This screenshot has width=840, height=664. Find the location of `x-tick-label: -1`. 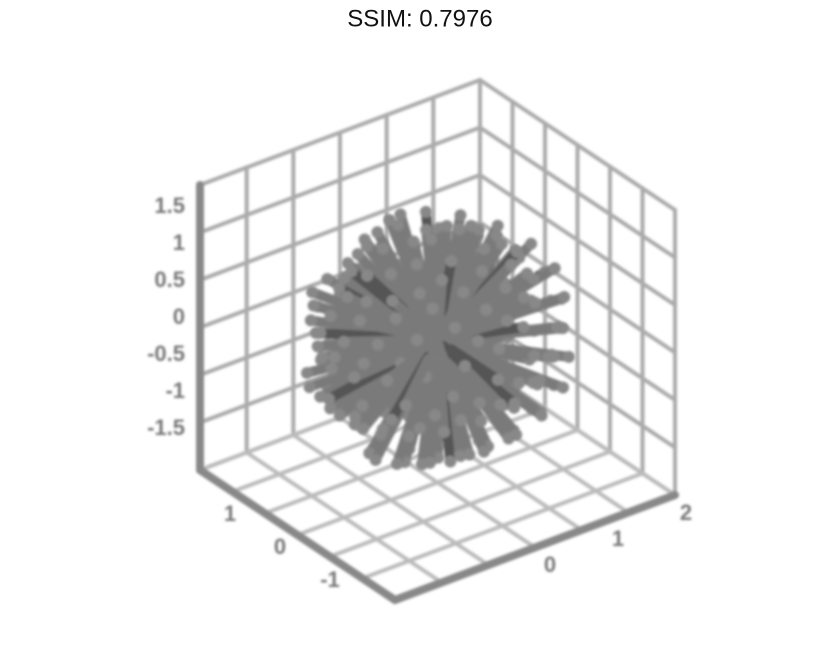

x-tick-label: -1 is located at coordinates (330, 579).